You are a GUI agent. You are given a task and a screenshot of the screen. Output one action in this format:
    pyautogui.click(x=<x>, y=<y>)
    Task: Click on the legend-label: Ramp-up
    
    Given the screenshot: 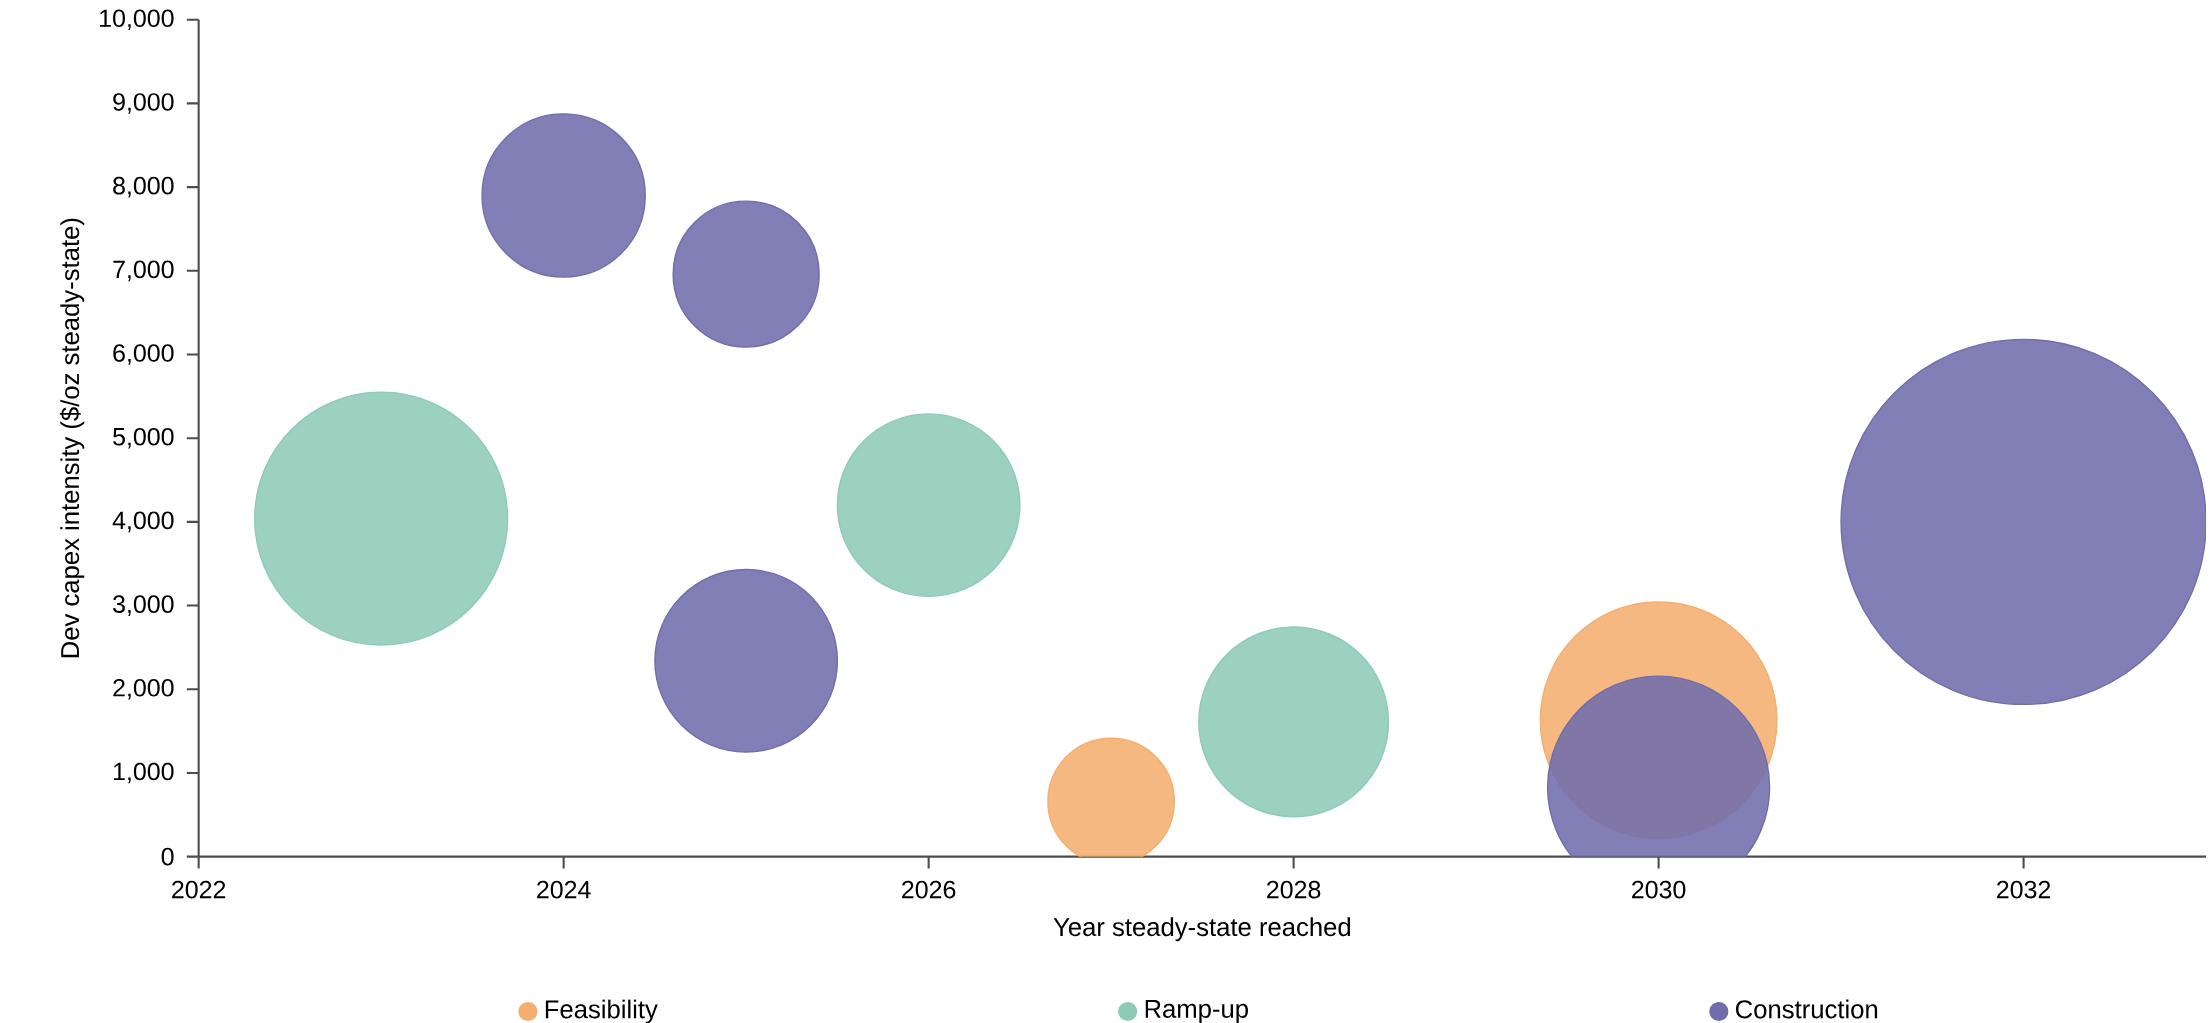 What is the action you would take?
    pyautogui.click(x=1196, y=1011)
    